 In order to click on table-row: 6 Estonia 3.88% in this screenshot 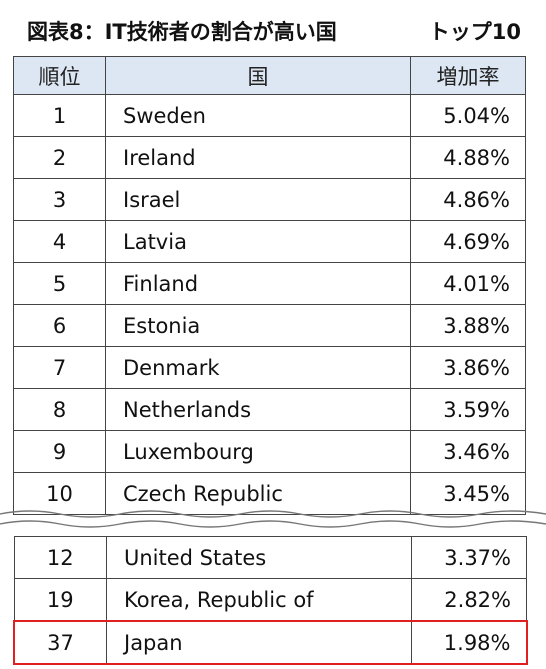, I will do `click(269, 325)`.